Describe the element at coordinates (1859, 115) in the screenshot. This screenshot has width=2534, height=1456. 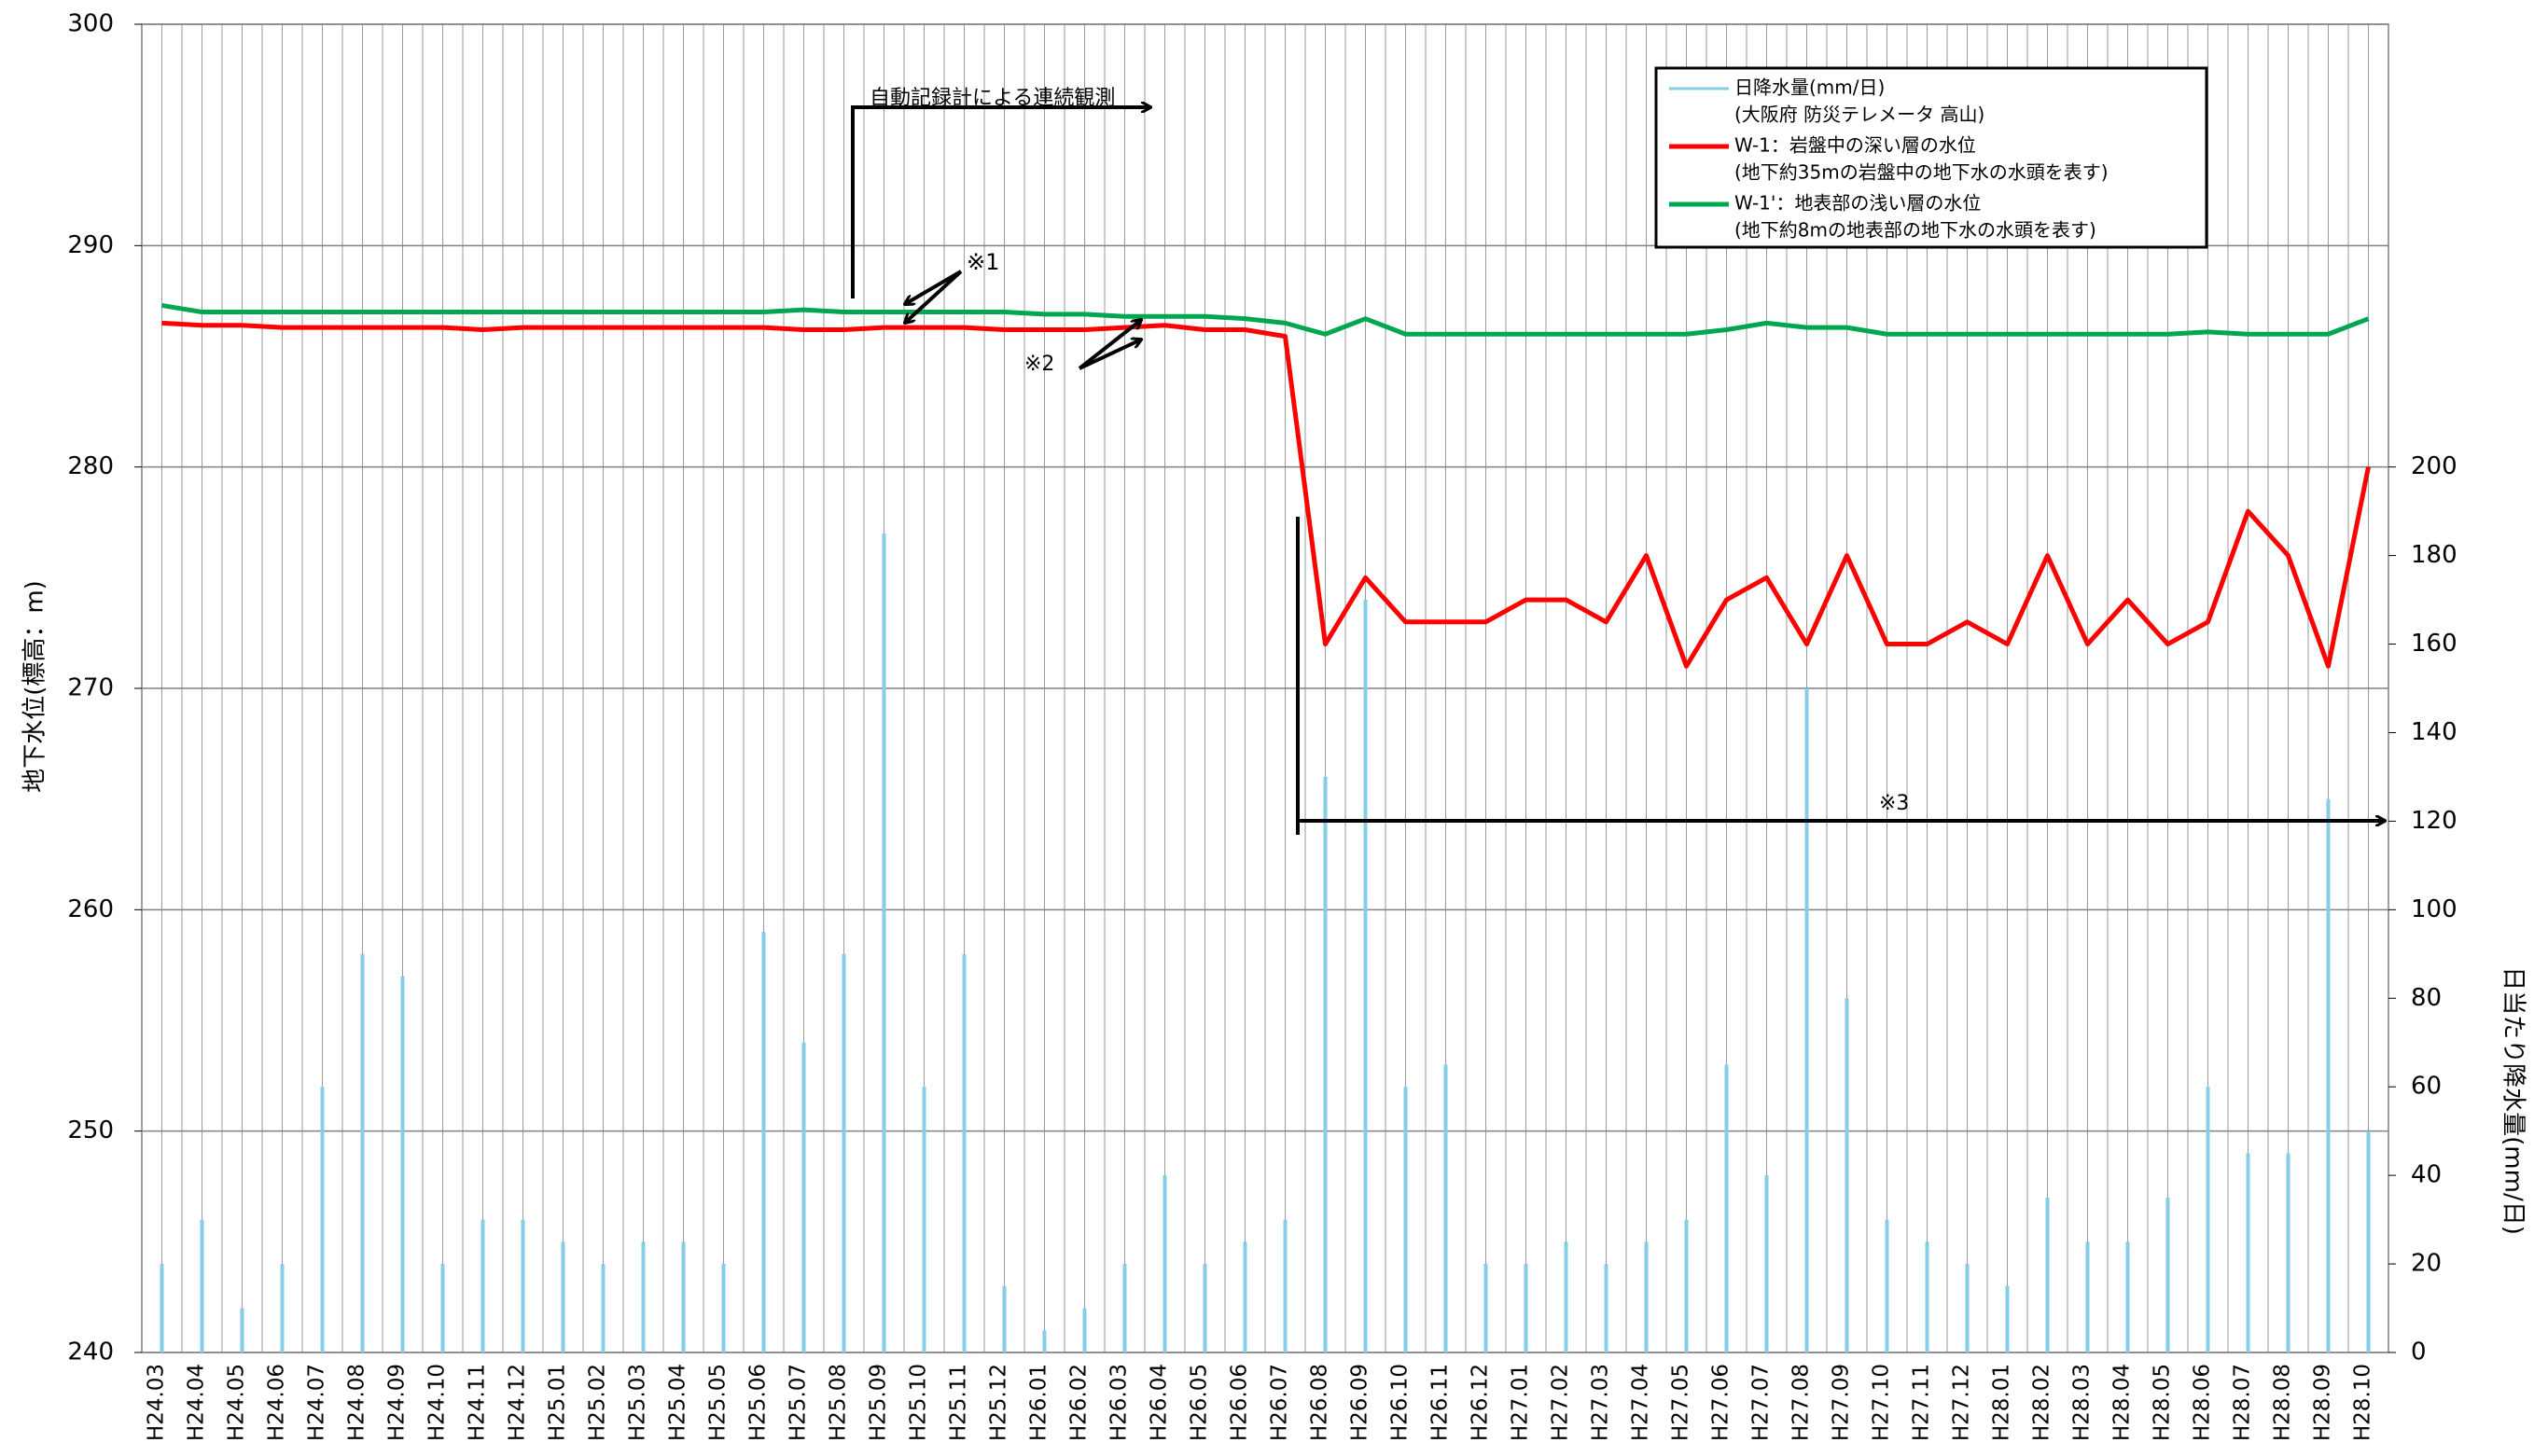
I see `legend-note: (大阪府 防災テレメータ 高山)` at that location.